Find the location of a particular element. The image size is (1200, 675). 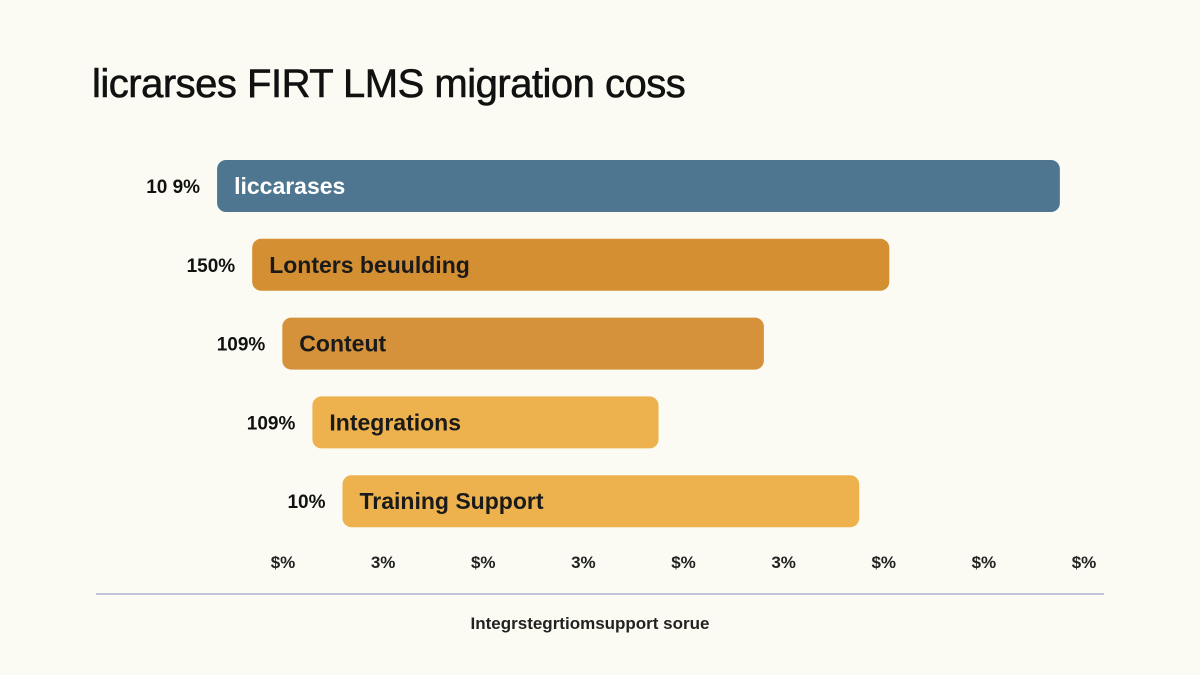

value-label: 150% is located at coordinates (211, 266).